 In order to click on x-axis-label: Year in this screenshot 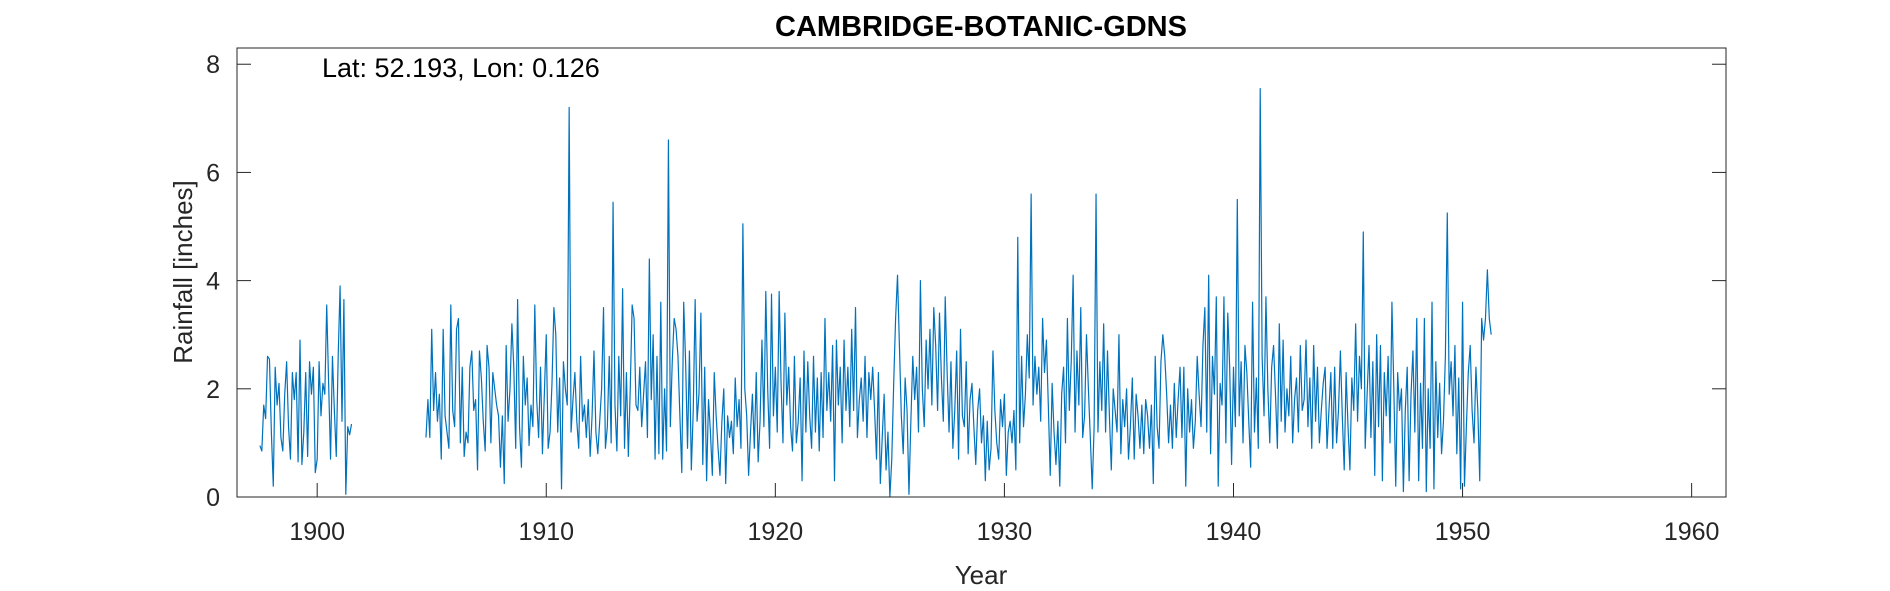, I will do `click(981, 575)`.